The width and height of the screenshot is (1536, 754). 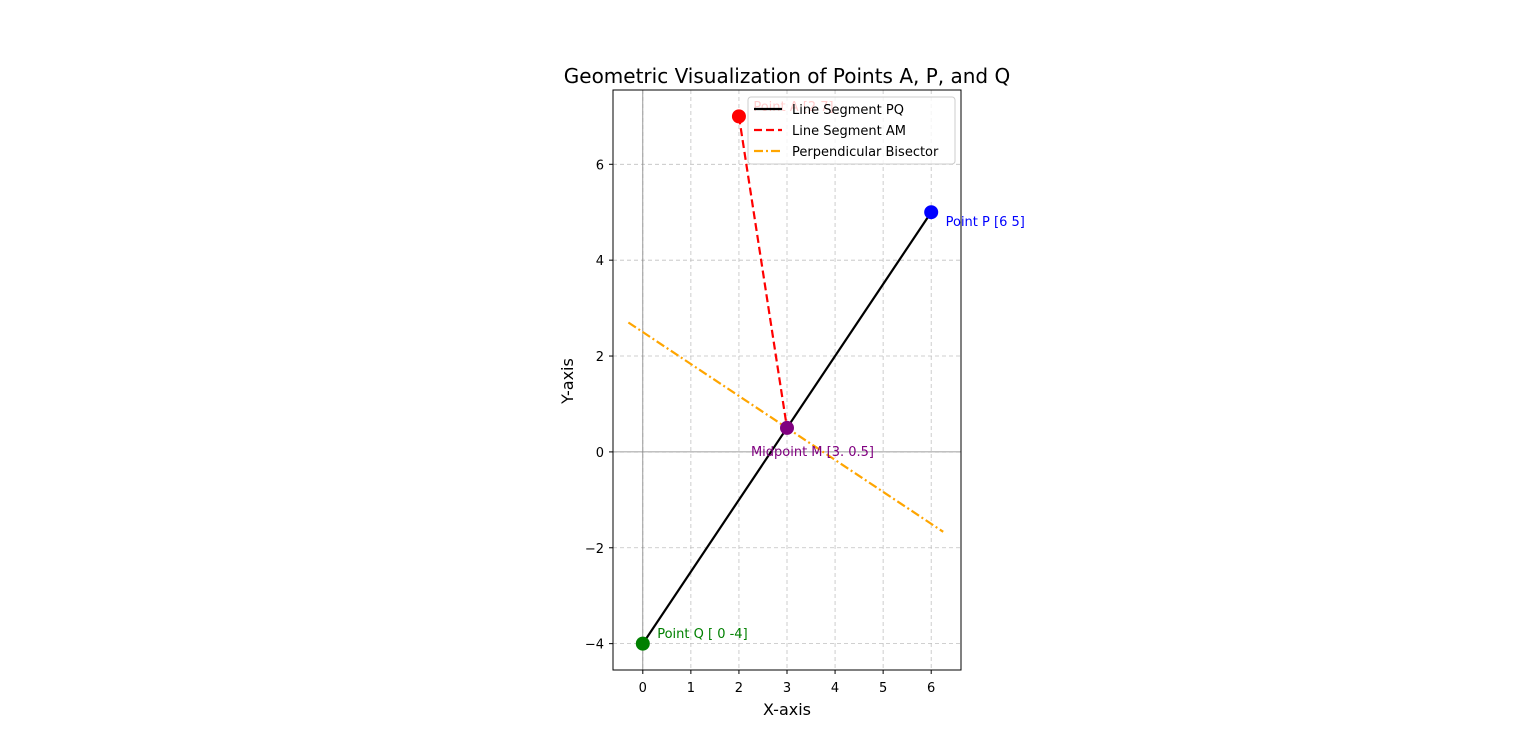 What do you see at coordinates (849, 131) in the screenshot?
I see `legend-label-2: Line Segment AM` at bounding box center [849, 131].